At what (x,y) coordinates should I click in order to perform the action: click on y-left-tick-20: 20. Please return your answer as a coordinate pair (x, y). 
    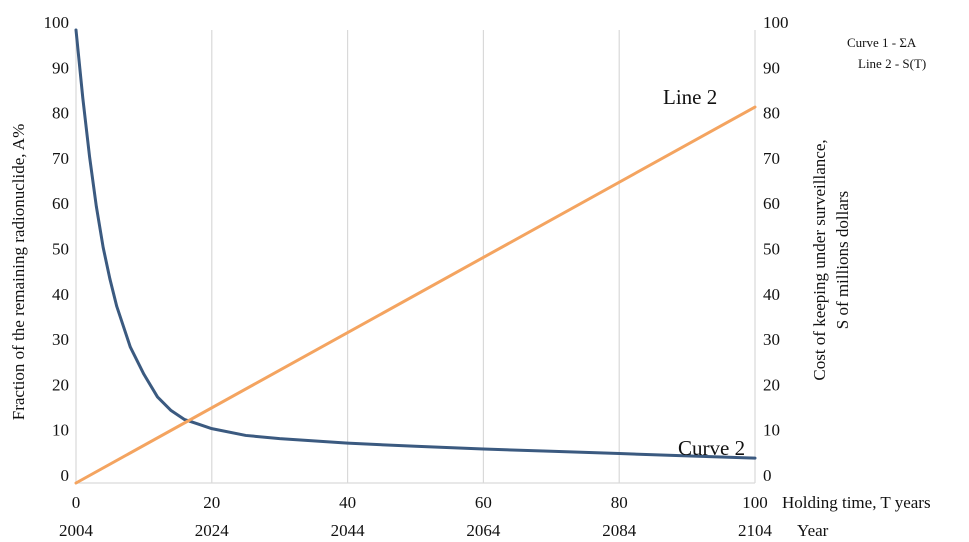
    Looking at the image, I should click on (60, 384).